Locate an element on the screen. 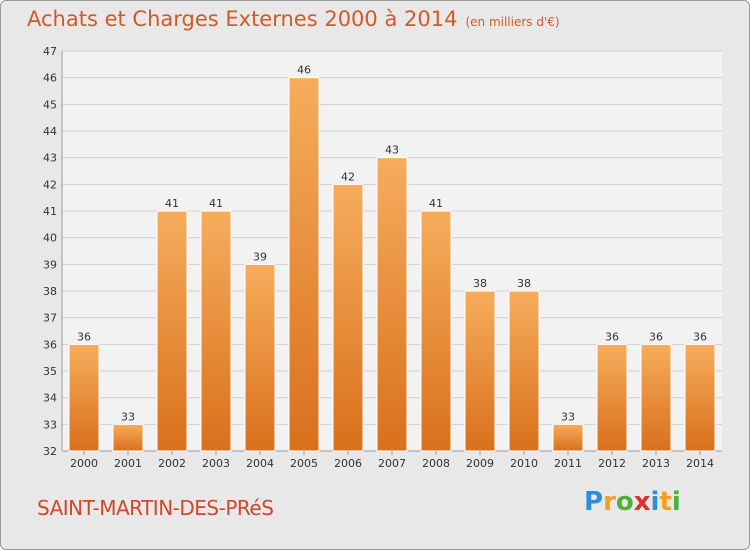 The image size is (750, 550). city-name: SAINT-MARTIN-DES-PRéS is located at coordinates (155, 508).